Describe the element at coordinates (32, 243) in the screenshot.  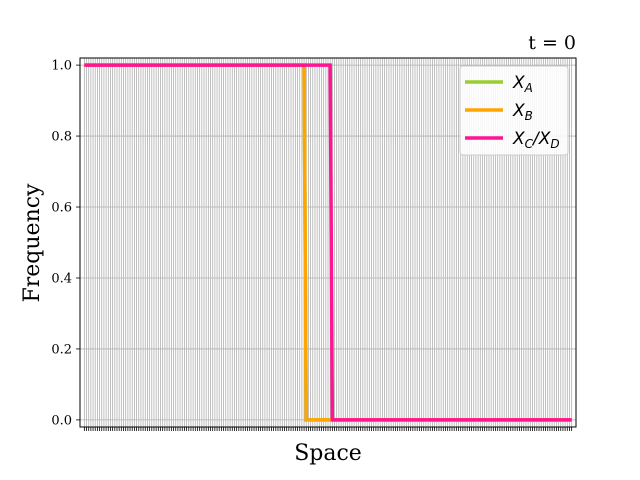
I see `y-axis-label: Frequency` at that location.